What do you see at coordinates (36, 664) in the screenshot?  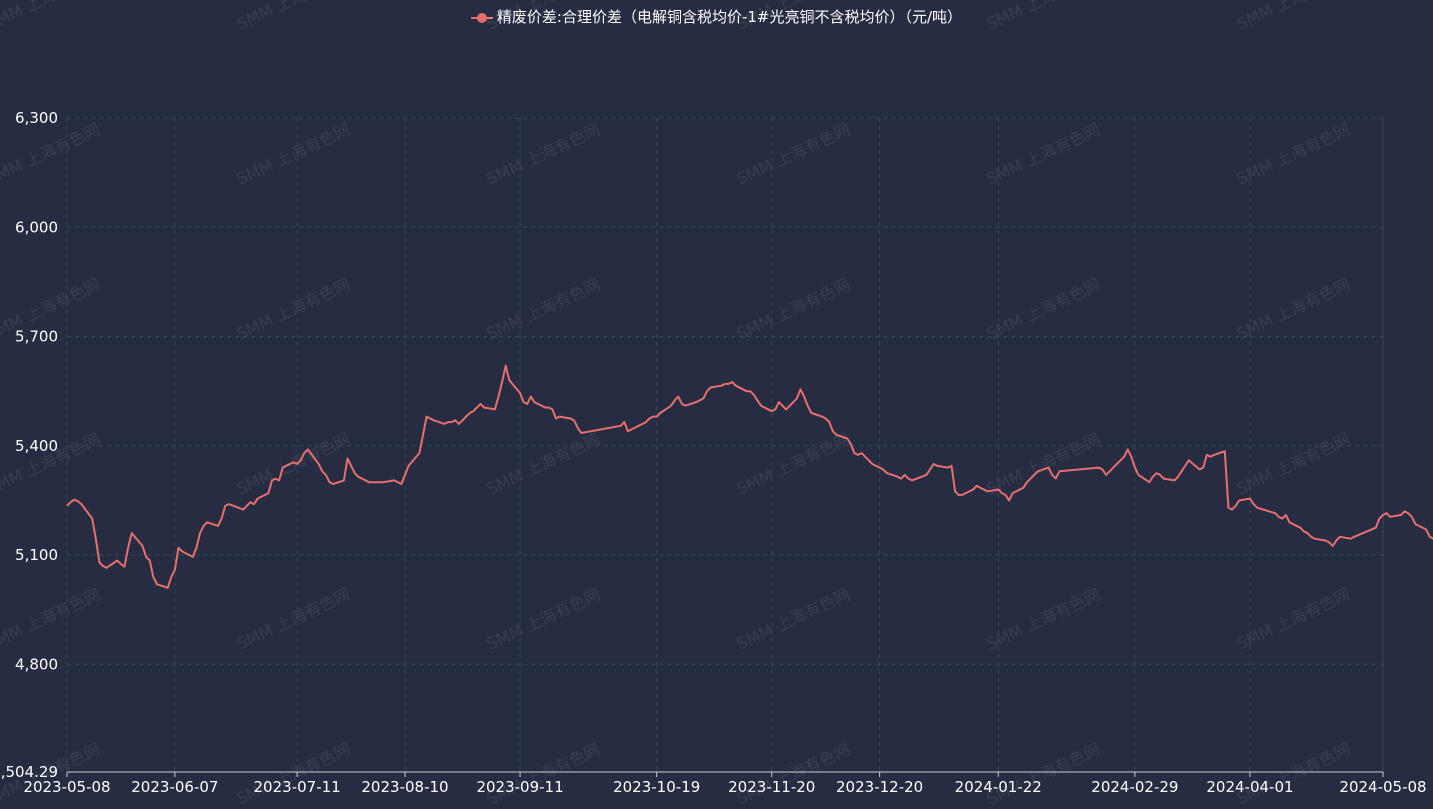 I see `y-tick-label: 4,800` at bounding box center [36, 664].